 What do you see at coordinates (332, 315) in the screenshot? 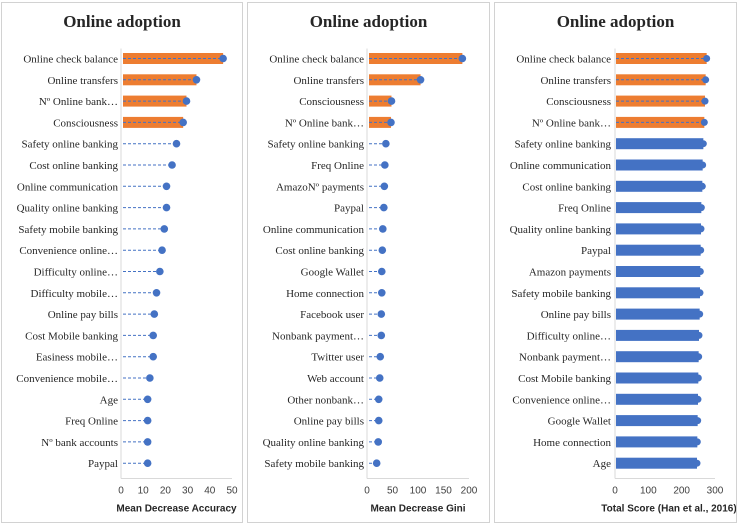
I see `category-label: Facebook user` at bounding box center [332, 315].